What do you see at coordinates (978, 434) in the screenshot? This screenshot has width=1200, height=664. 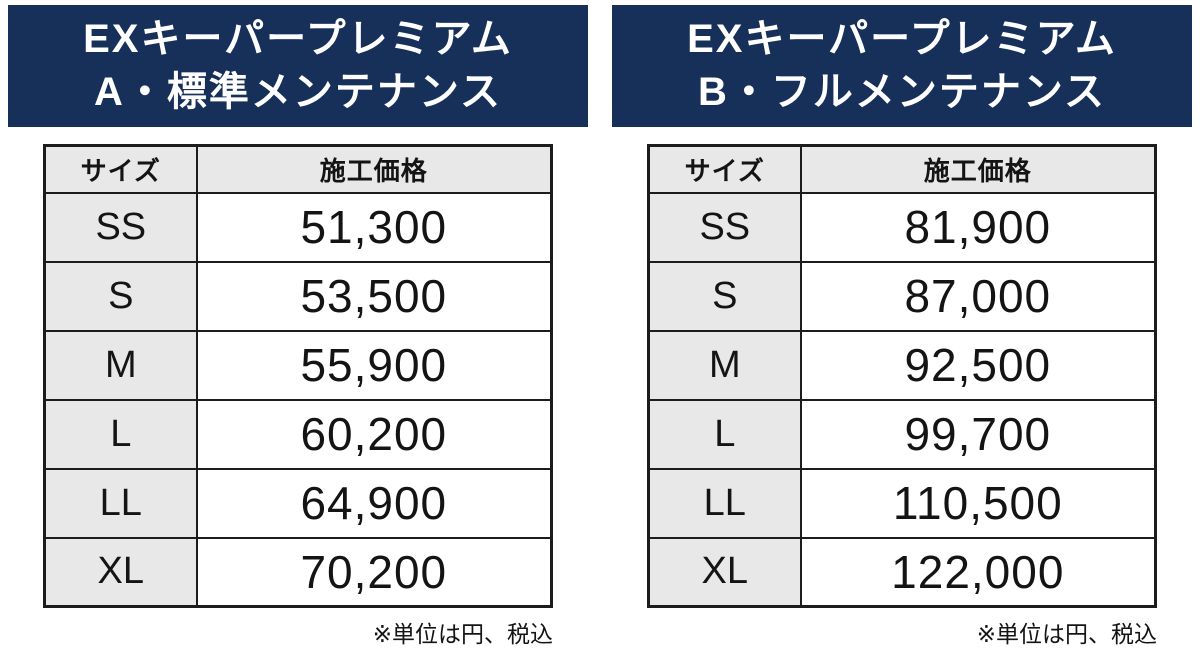 I see `price-cell: 99,700` at bounding box center [978, 434].